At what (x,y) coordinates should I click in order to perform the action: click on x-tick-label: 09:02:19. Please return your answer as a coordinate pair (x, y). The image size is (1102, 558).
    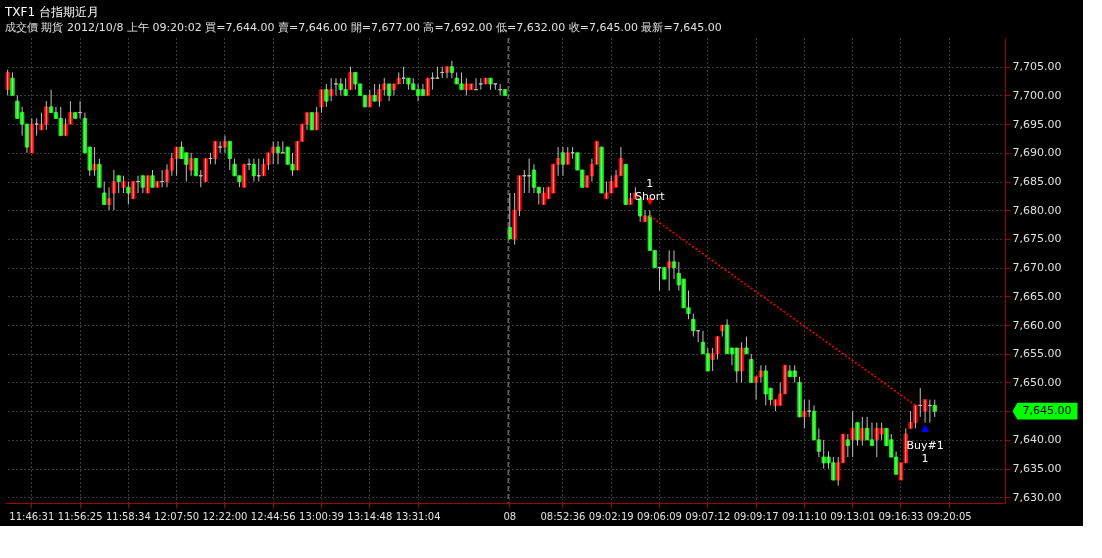
    Looking at the image, I should click on (611, 516).